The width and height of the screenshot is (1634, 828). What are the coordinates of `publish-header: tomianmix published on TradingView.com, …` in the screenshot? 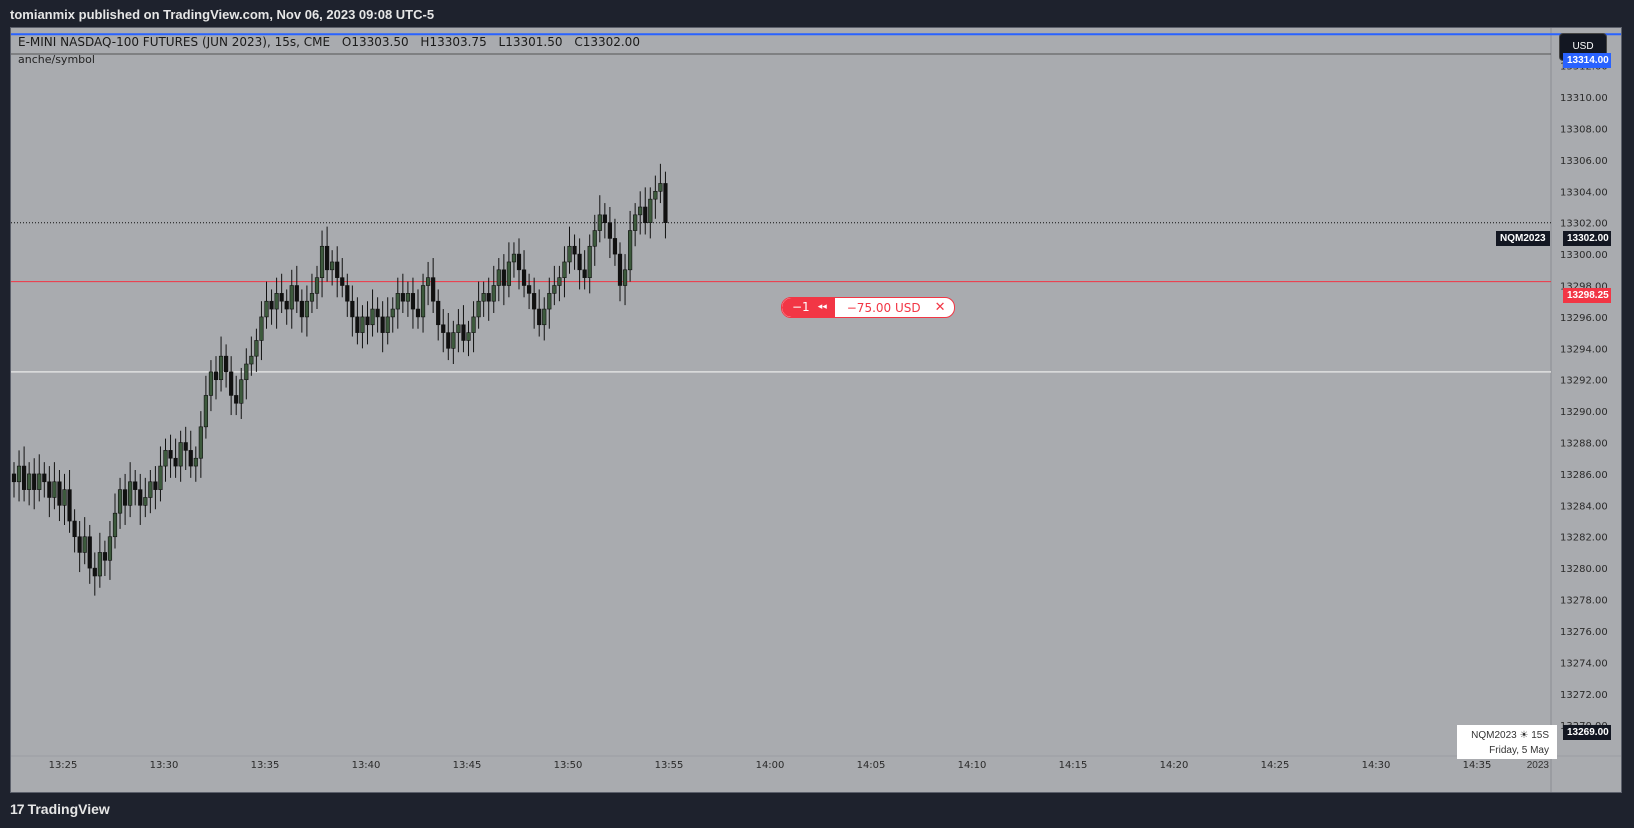 It's located at (817, 13).